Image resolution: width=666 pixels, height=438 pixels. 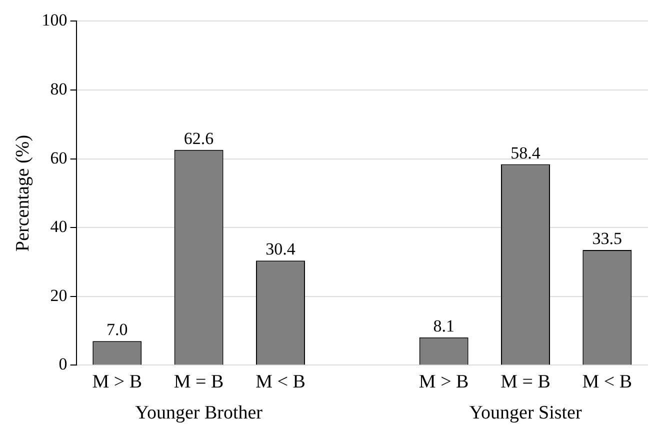 What do you see at coordinates (117, 330) in the screenshot?
I see `data-label: 7.0` at bounding box center [117, 330].